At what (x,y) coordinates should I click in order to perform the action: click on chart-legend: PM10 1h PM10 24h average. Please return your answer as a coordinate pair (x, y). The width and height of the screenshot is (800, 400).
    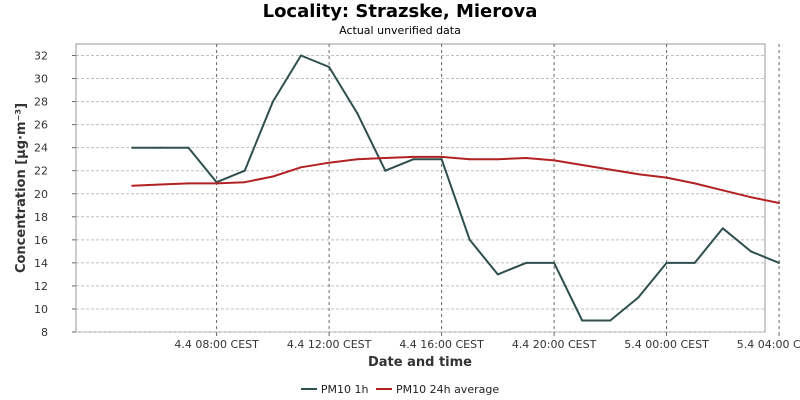
    Looking at the image, I should click on (400, 388).